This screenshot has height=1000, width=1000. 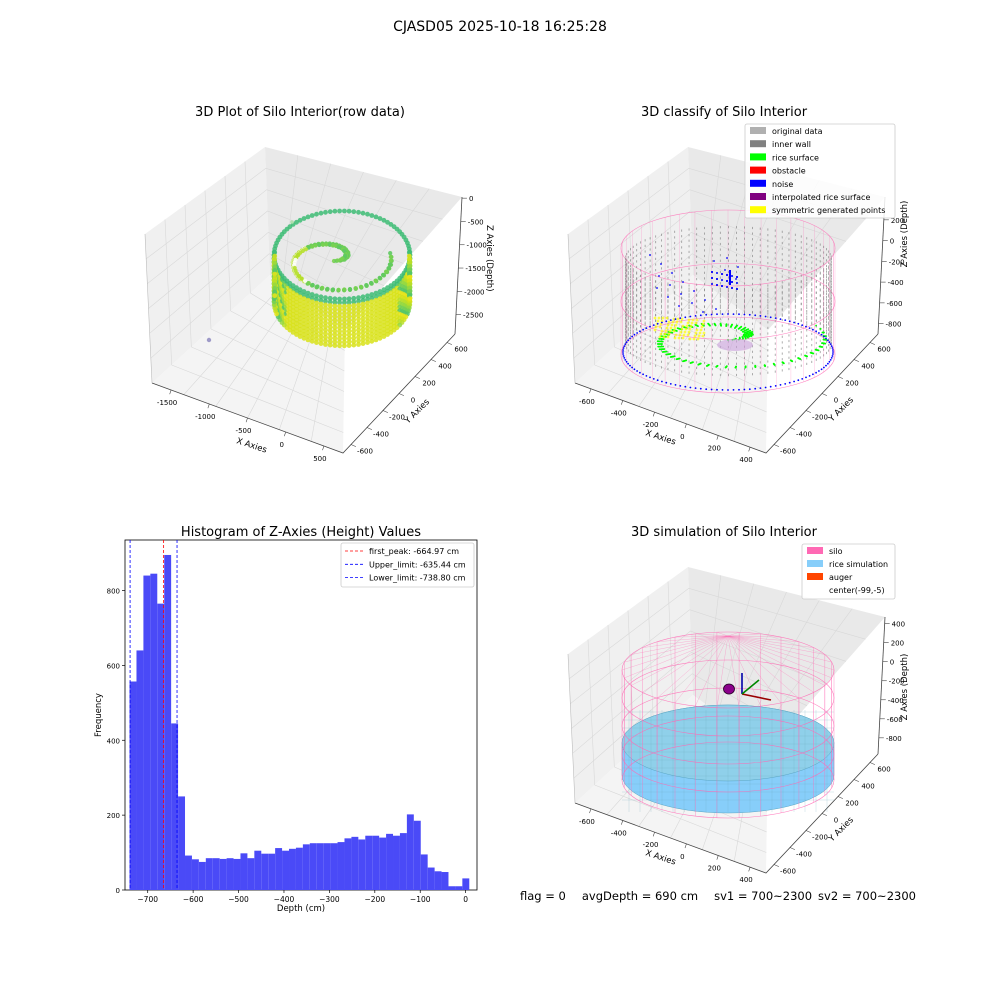 I want to click on legend-label: center(-99,-5), so click(x=857, y=590).